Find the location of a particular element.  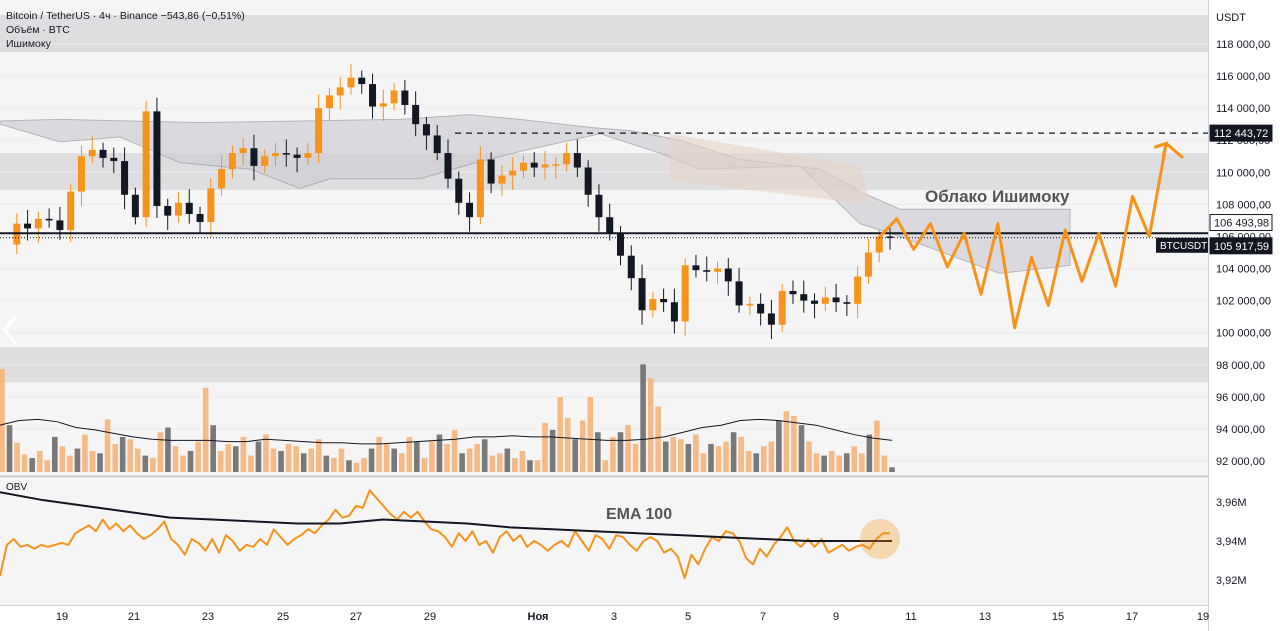

price-tag-bg is located at coordinates (1241, 133).